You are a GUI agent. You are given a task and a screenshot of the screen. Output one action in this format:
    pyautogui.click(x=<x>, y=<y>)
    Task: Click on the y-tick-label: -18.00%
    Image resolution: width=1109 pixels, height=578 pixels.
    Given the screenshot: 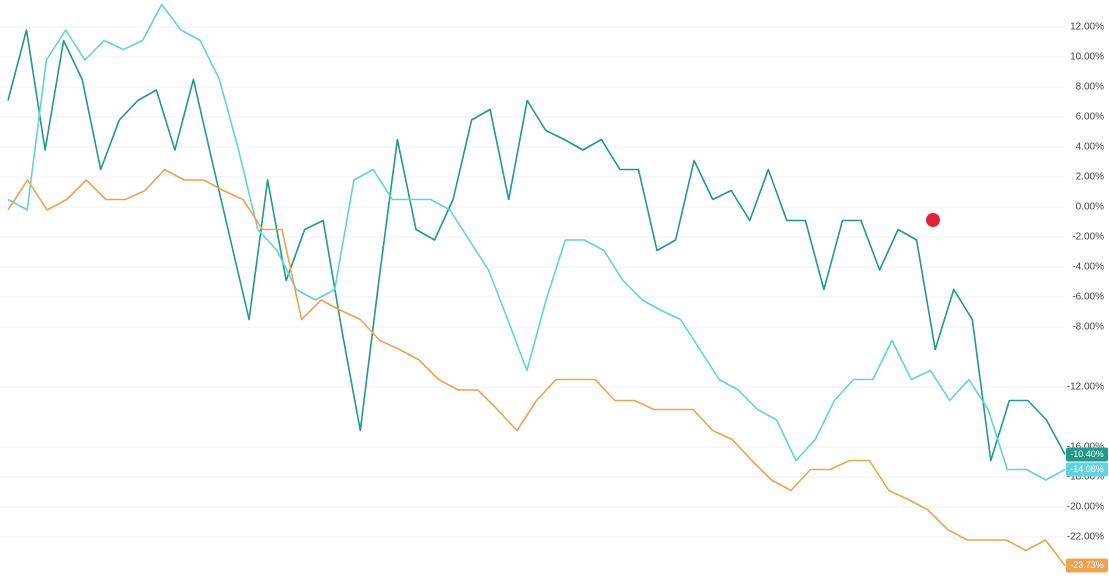 What is the action you would take?
    pyautogui.click(x=1085, y=477)
    